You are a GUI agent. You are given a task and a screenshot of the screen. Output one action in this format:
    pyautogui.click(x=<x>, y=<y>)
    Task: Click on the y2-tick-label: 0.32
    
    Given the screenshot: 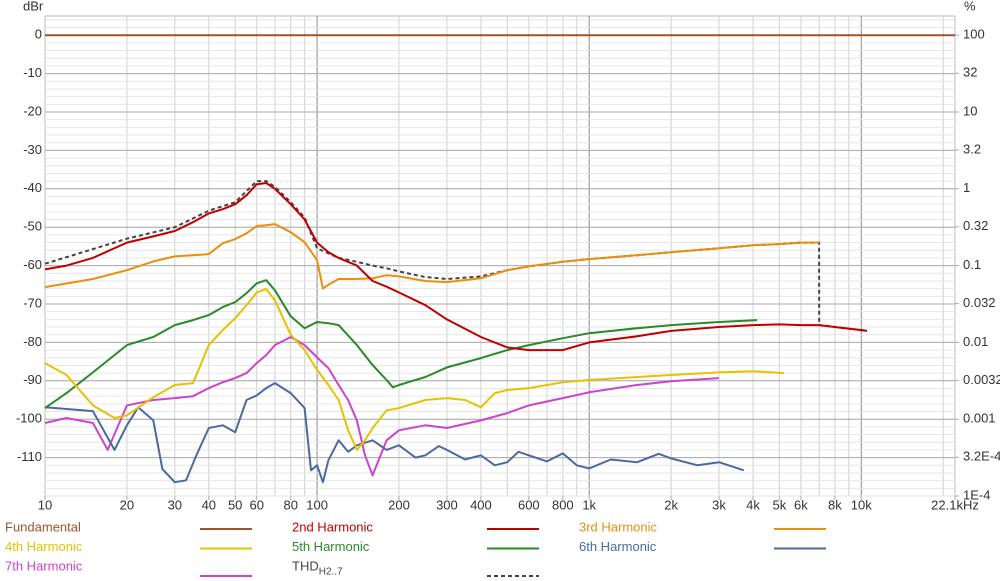 What is the action you would take?
    pyautogui.click(x=975, y=225)
    